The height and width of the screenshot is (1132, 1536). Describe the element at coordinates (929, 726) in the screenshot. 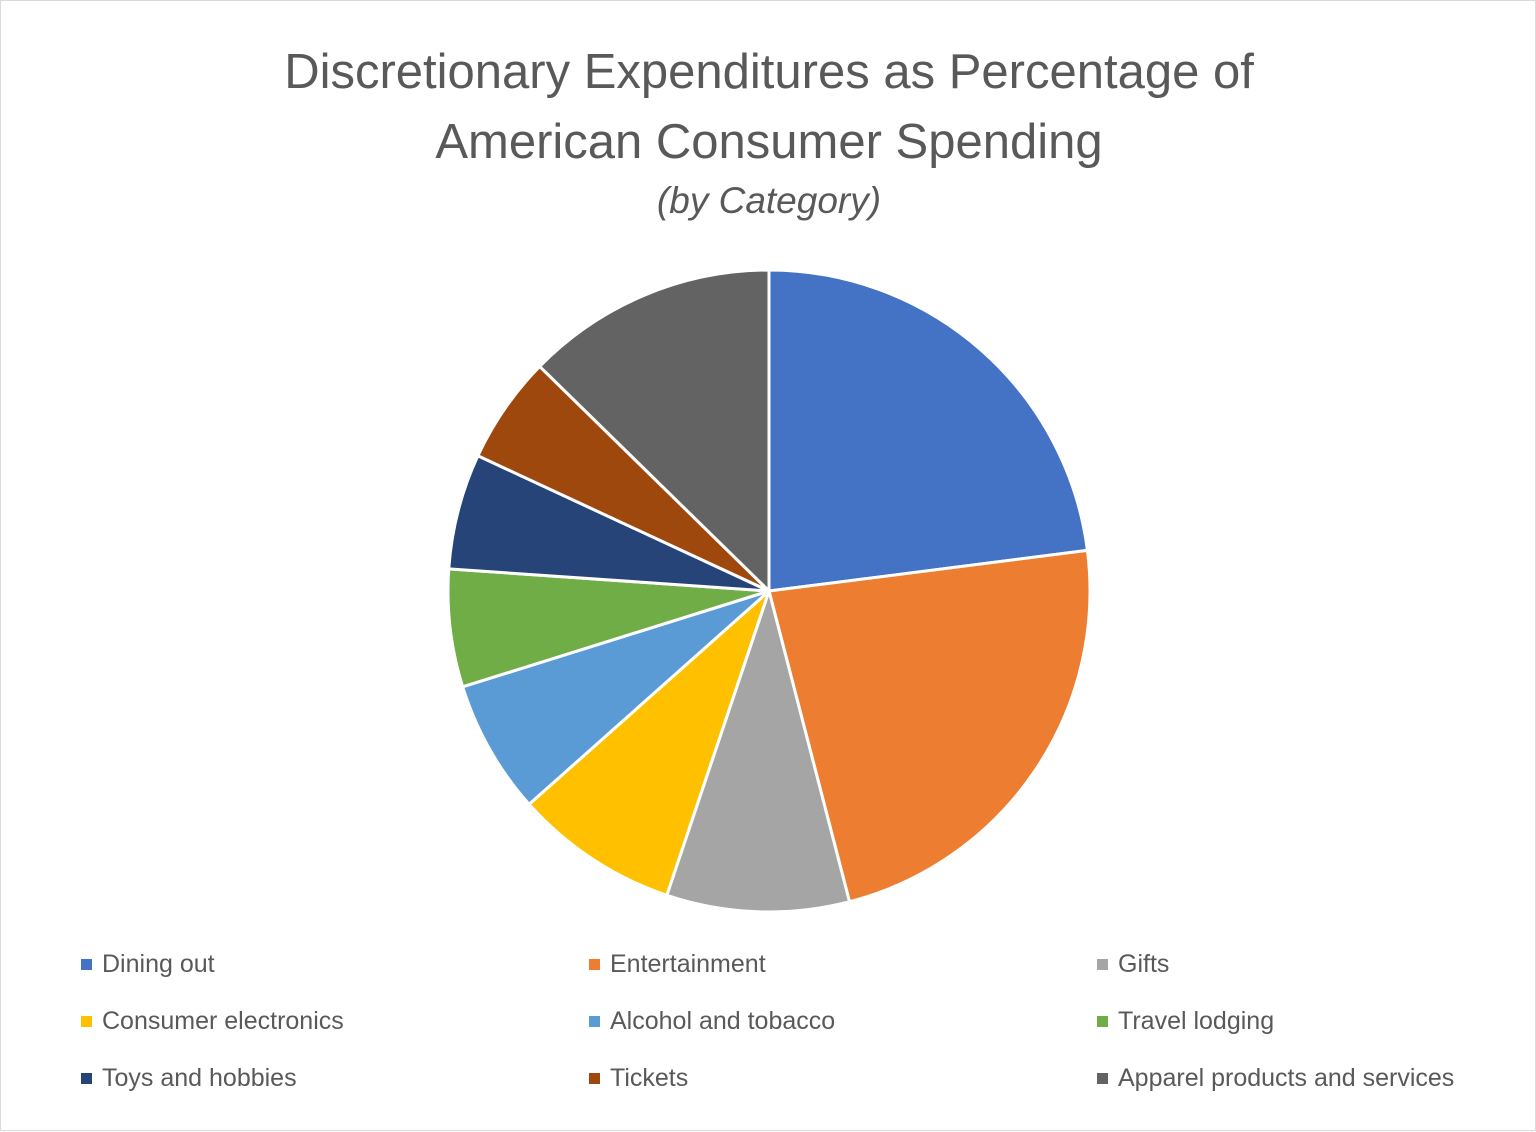

I see `pie-slice-entertainment` at that location.